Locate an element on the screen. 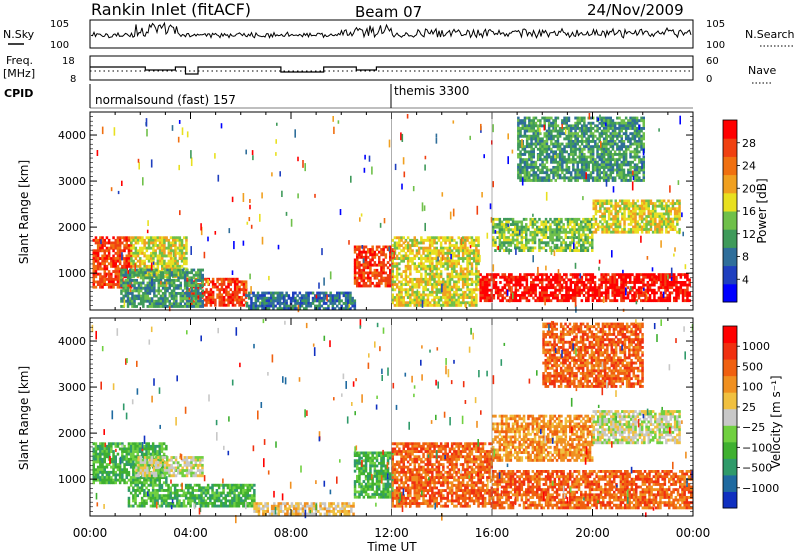 The width and height of the screenshot is (800, 554). nsky-panel: N.Sky 105 100 105 100 N.Search is located at coordinates (399, 35).